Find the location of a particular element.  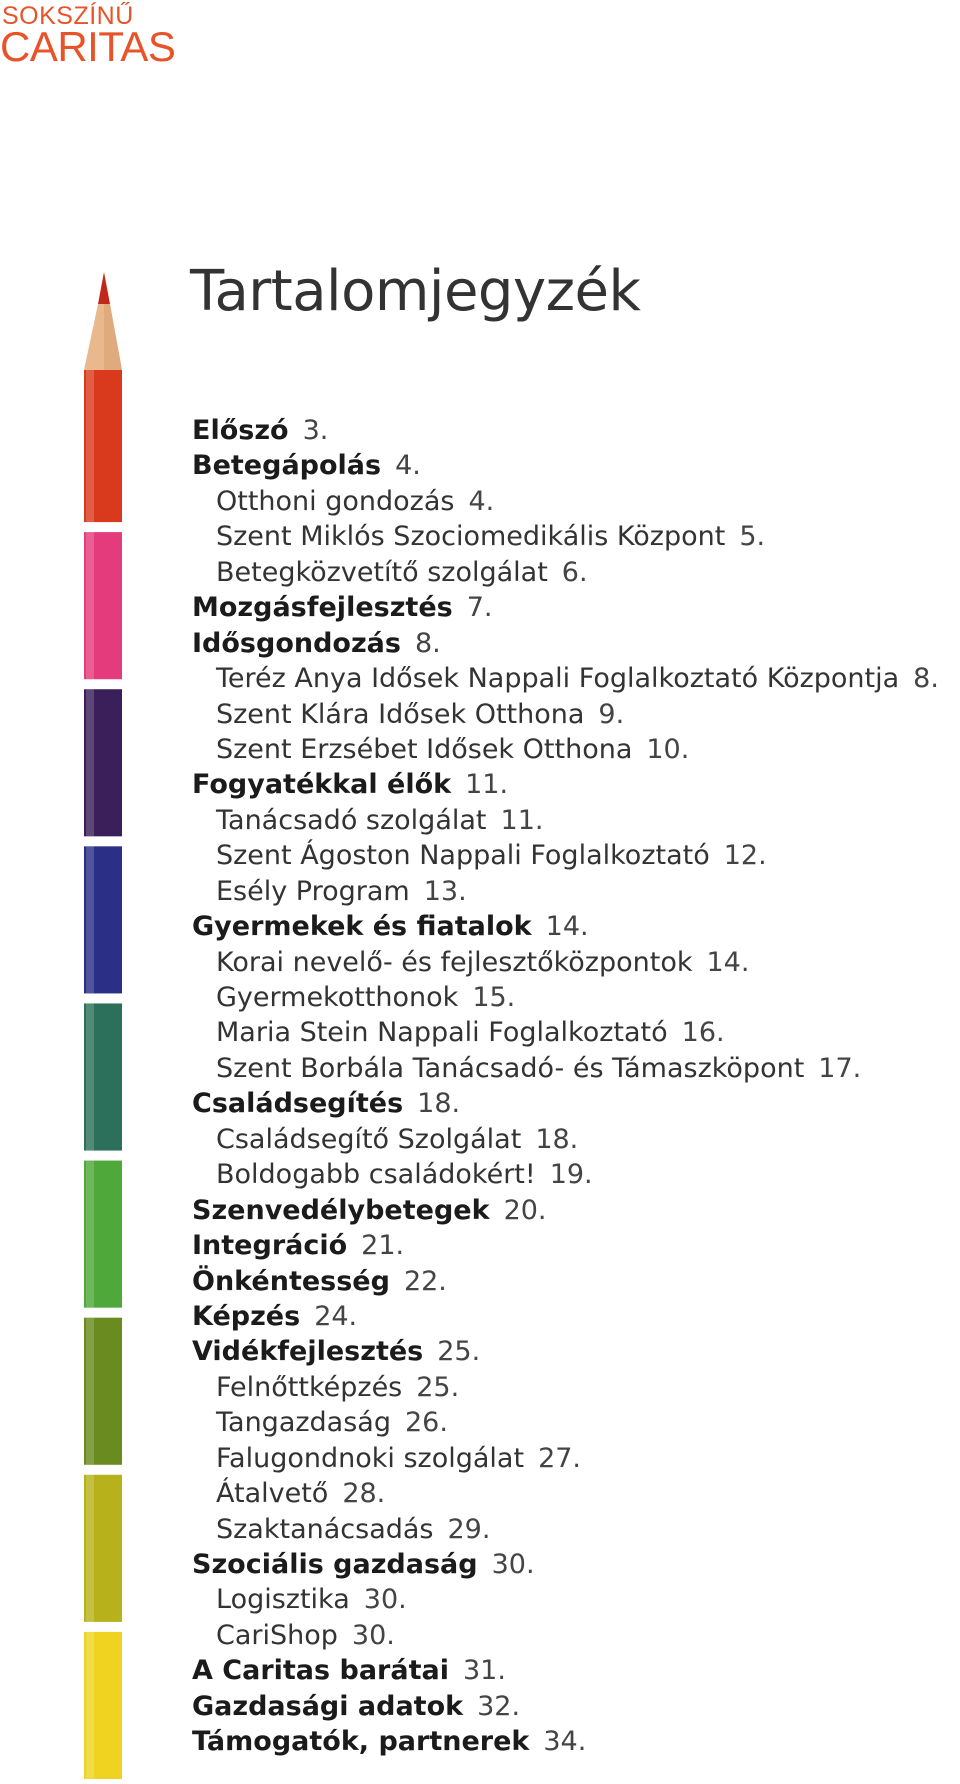

toc-entry-page: 8. is located at coordinates (926, 679).